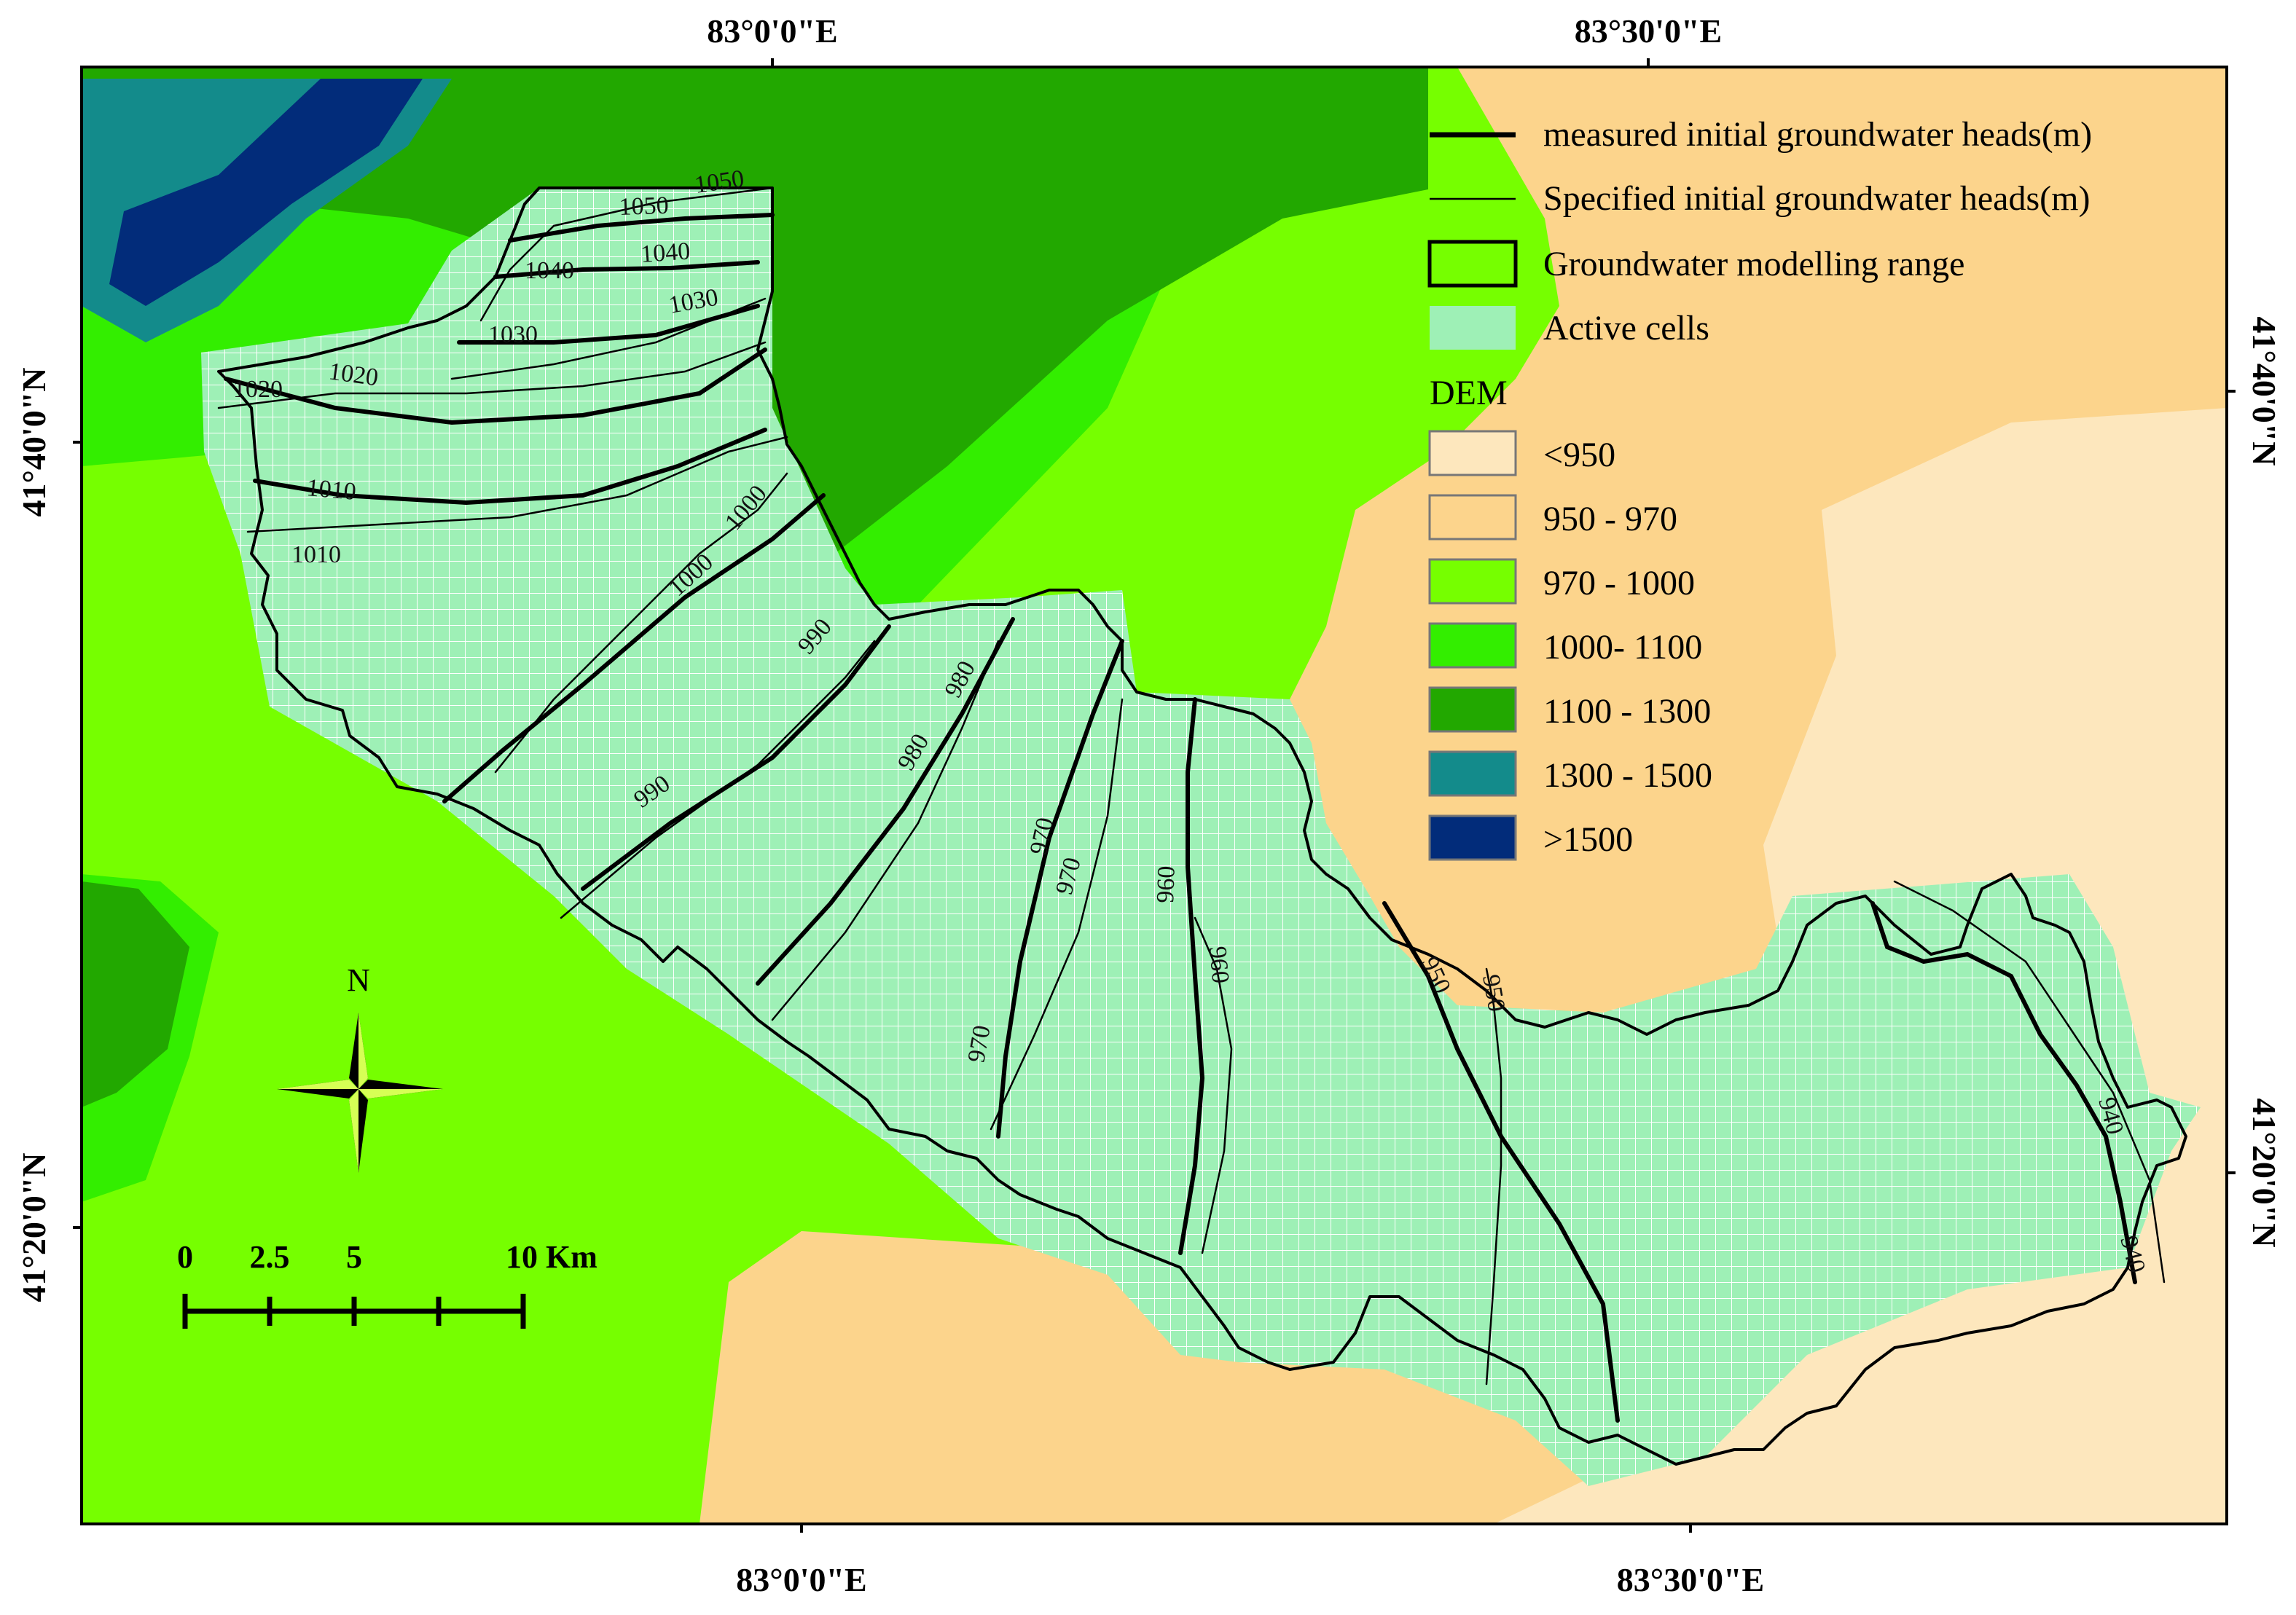  Describe the element at coordinates (33, 1227) in the screenshot. I see `coord-label-left-41-20: 41°20'0"N` at that location.